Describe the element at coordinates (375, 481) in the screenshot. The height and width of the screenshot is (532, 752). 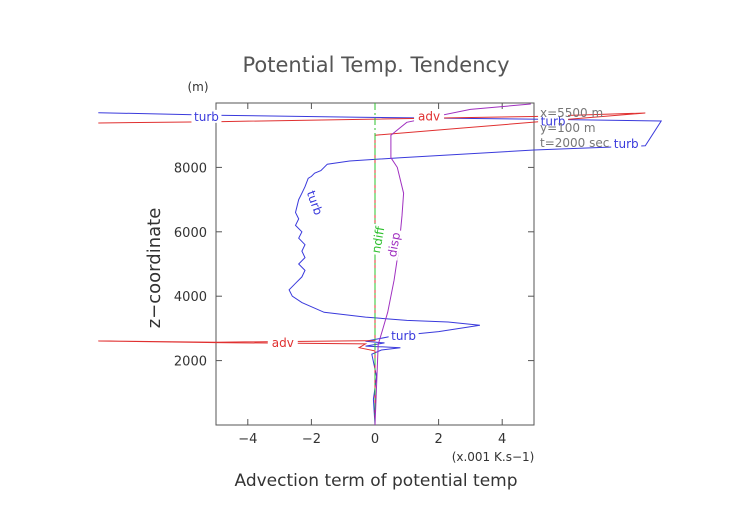
I see `x-axis-label: Advection term of potential temp` at that location.